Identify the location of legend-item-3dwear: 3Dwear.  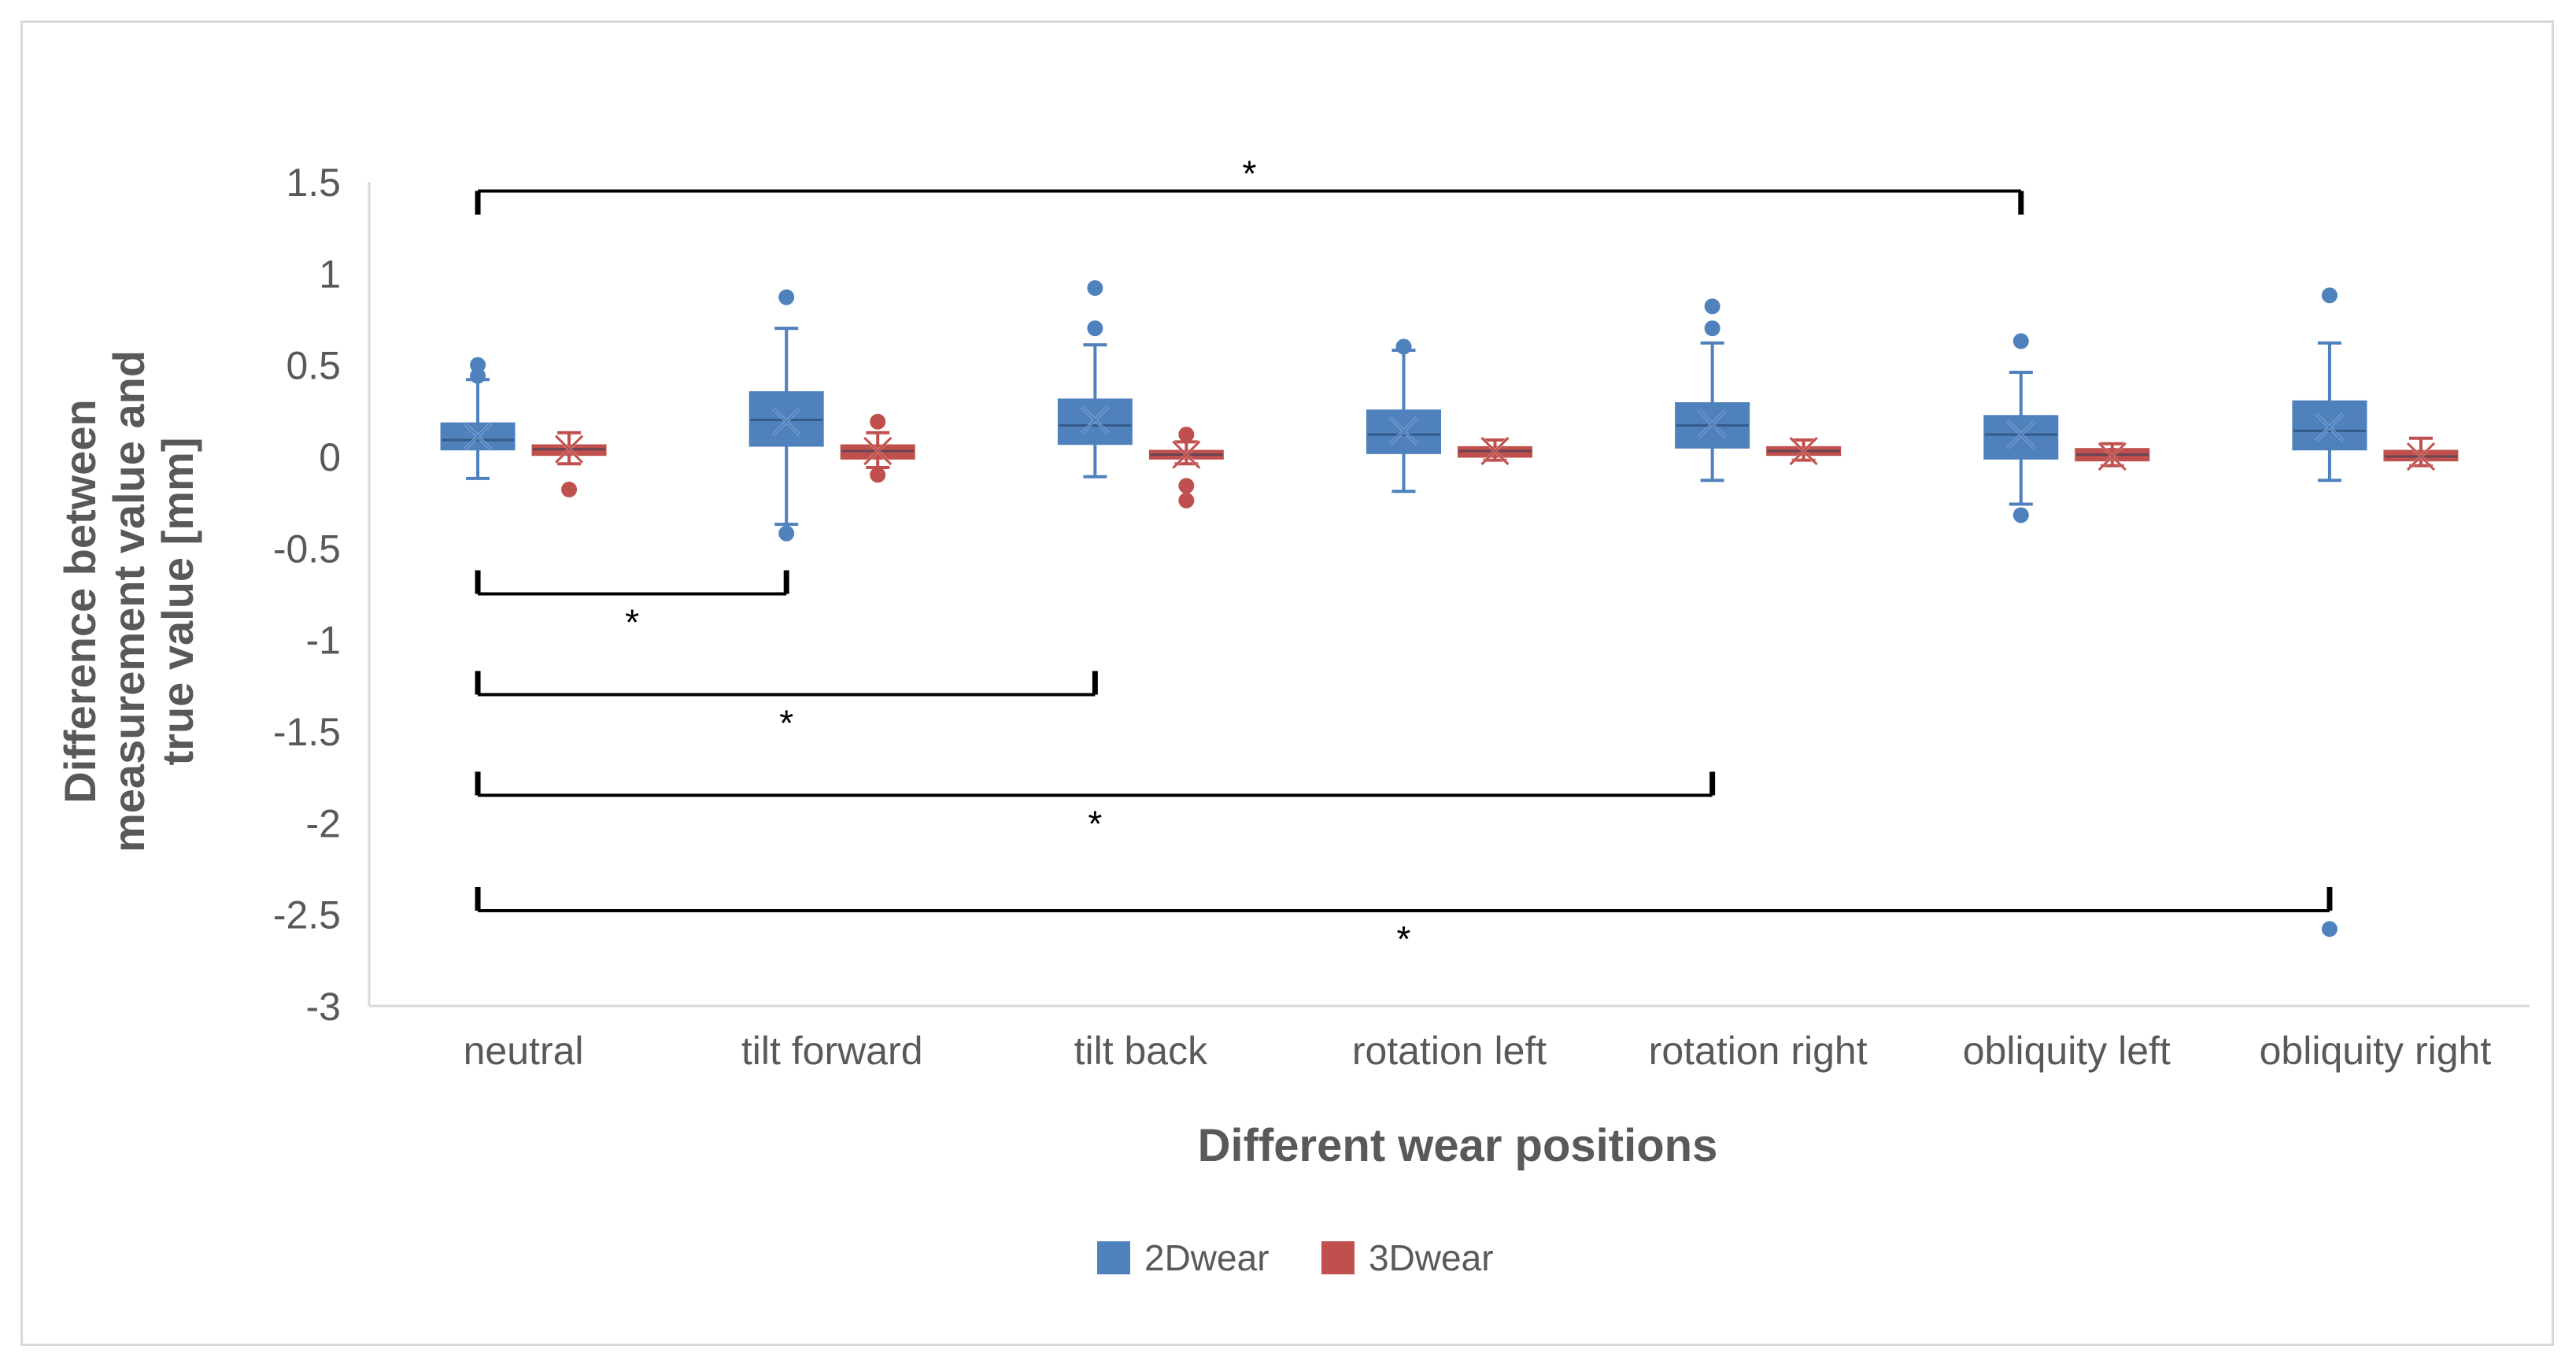
(1407, 1257).